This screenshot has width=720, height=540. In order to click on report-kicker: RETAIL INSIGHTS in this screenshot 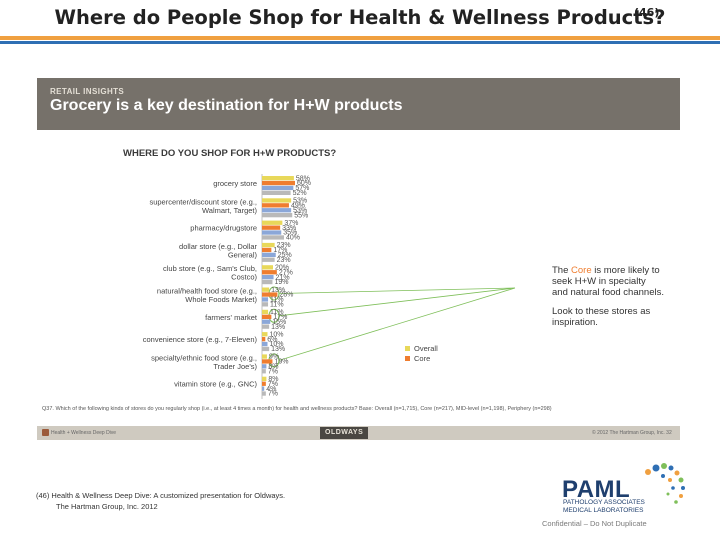, I will do `click(87, 91)`.